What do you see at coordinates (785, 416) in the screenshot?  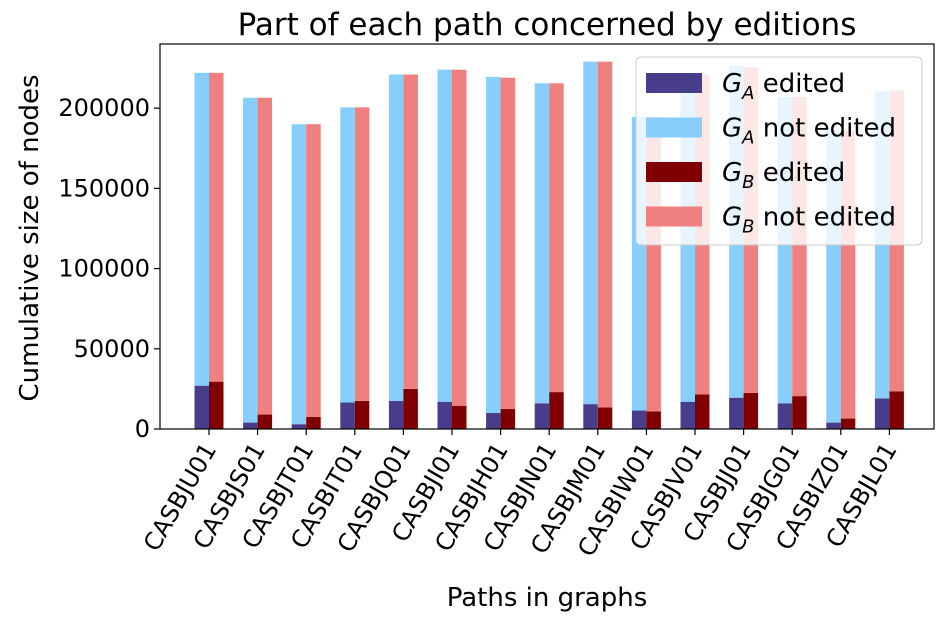 I see `bar-g-a-edited-casbjg01` at bounding box center [785, 416].